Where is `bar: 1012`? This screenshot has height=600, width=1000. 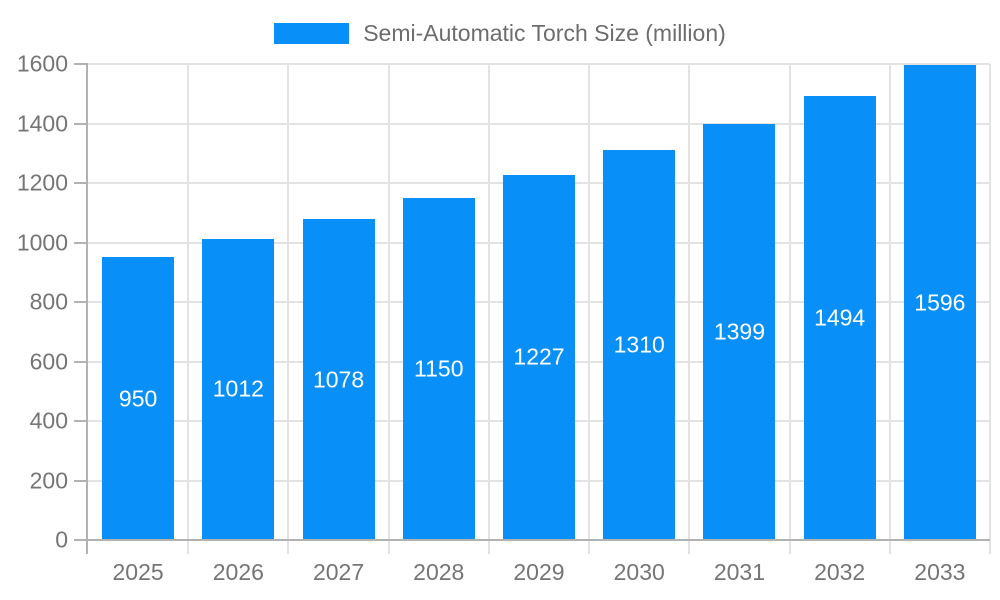
bar: 1012 is located at coordinates (238, 389).